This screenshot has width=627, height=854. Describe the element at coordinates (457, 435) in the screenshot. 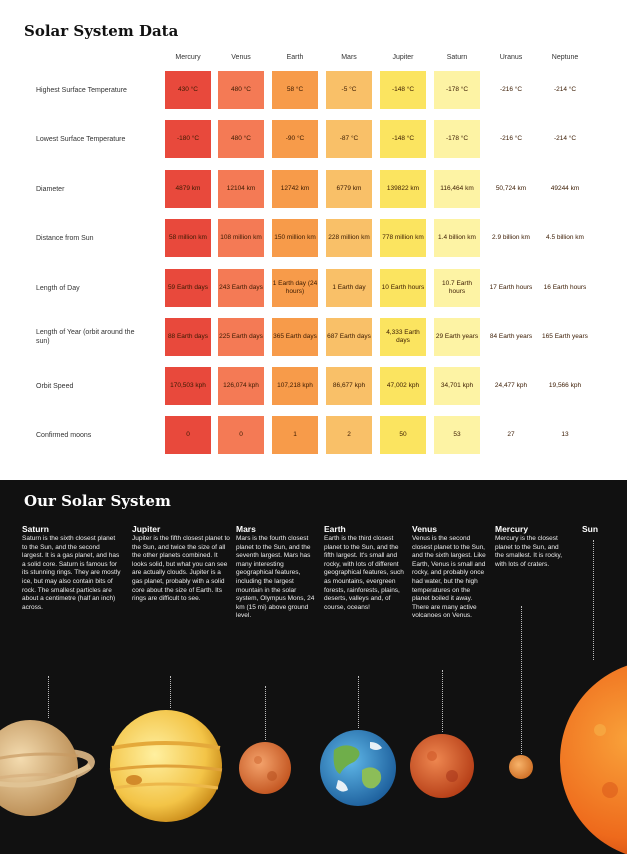

I see `table-cell: 53` at that location.